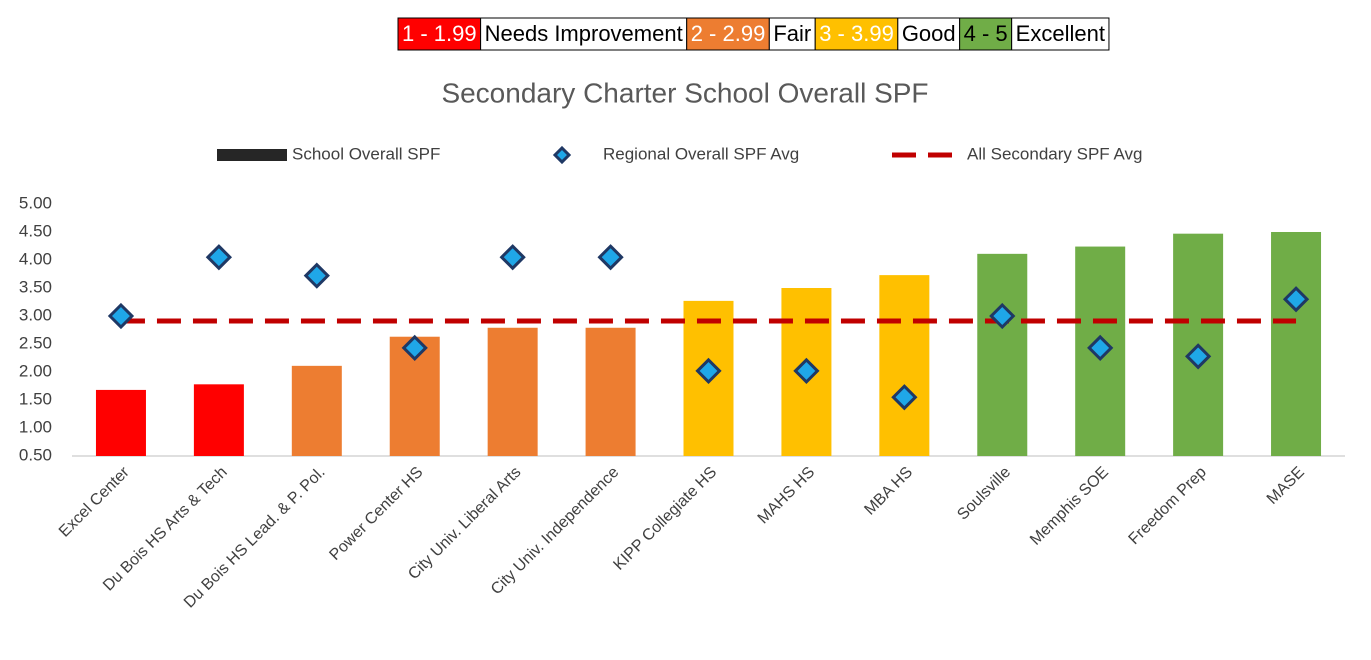  I want to click on y-tick-label: 4.50, so click(35, 230).